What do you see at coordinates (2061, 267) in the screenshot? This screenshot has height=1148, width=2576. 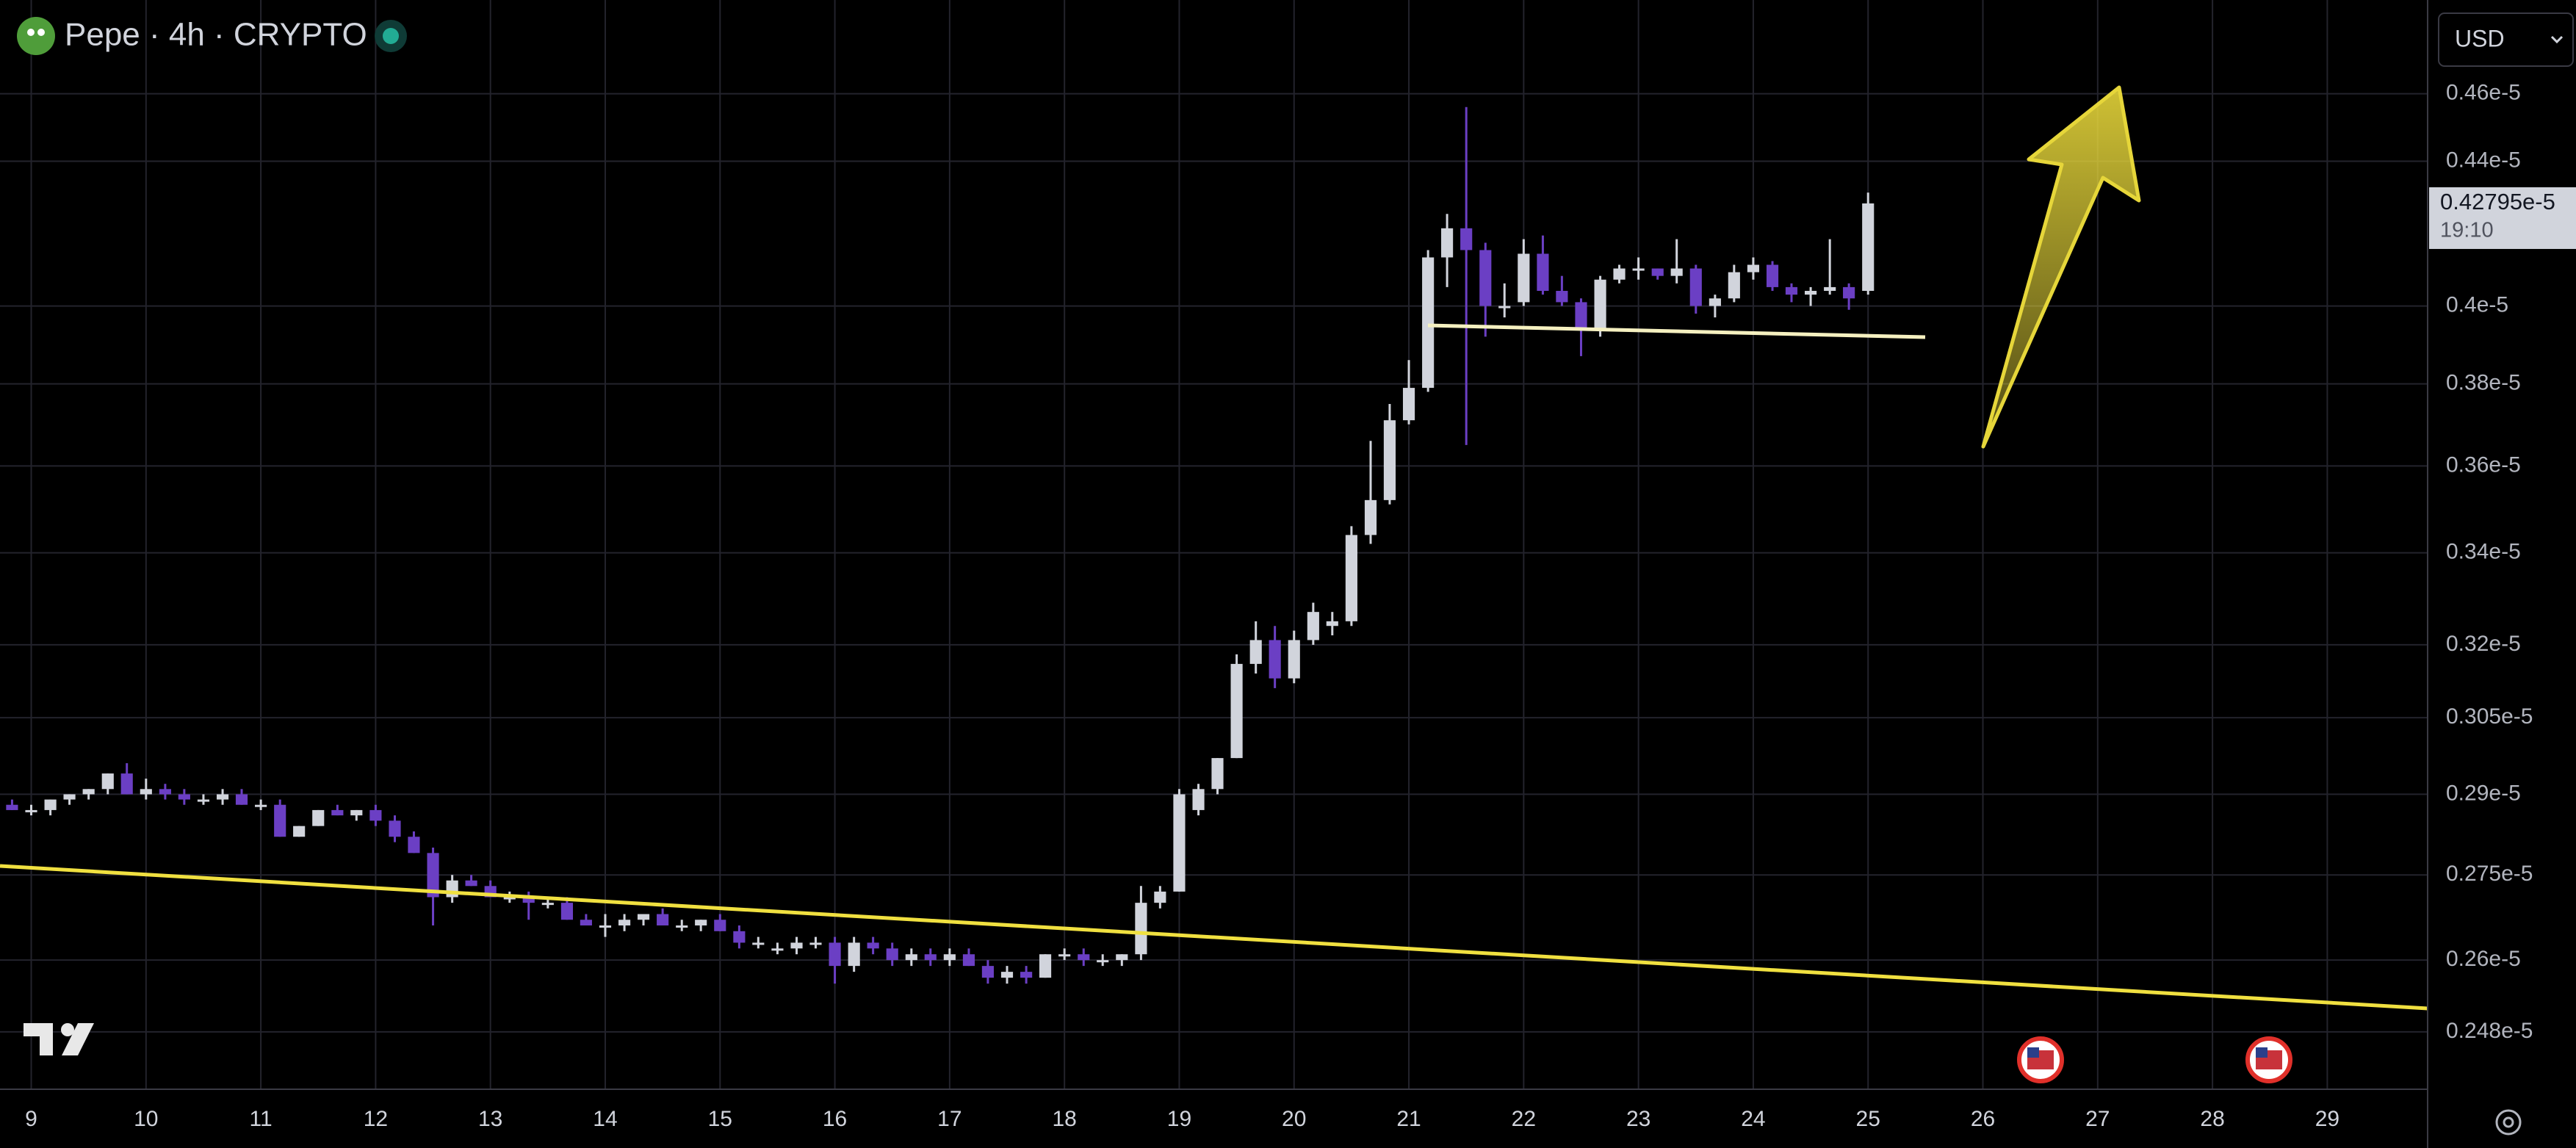 I see `arrow` at bounding box center [2061, 267].